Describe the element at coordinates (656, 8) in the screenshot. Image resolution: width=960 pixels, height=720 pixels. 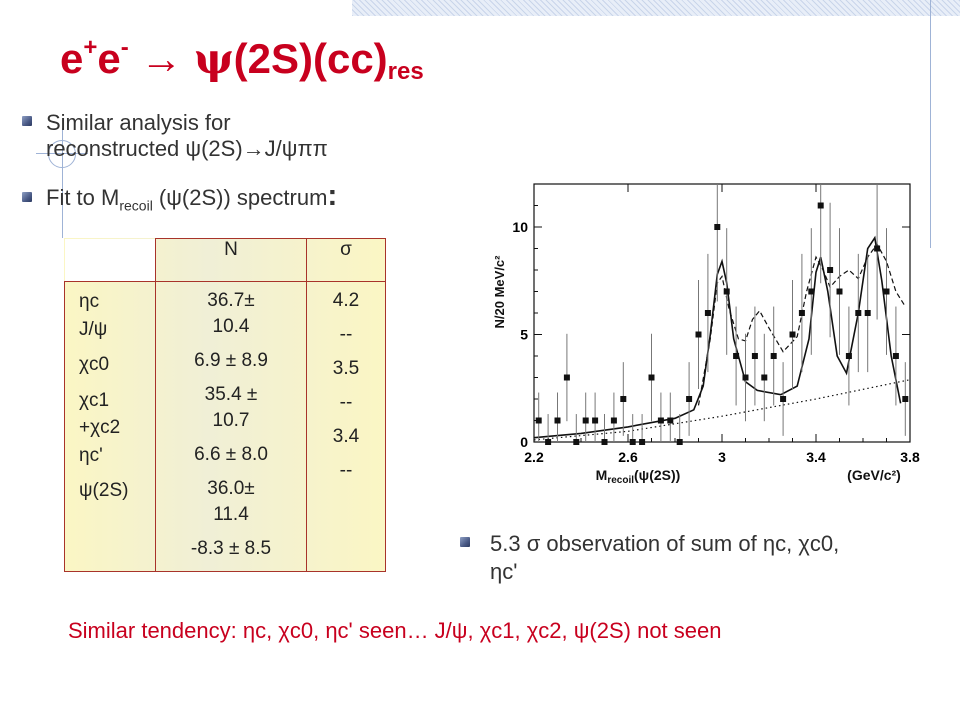
I see `decorative-top-band` at that location.